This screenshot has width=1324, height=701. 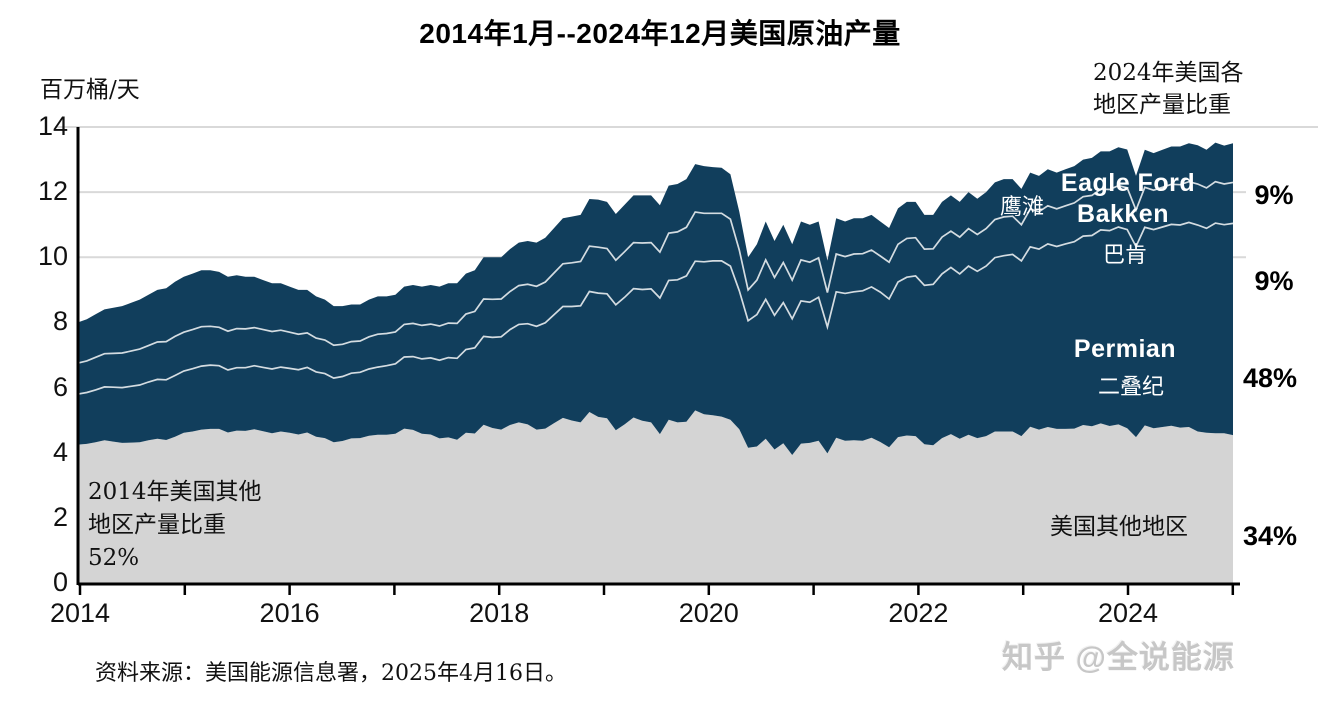 I want to click on eagle-ford-label: Eagle Ford, so click(x=1128, y=183).